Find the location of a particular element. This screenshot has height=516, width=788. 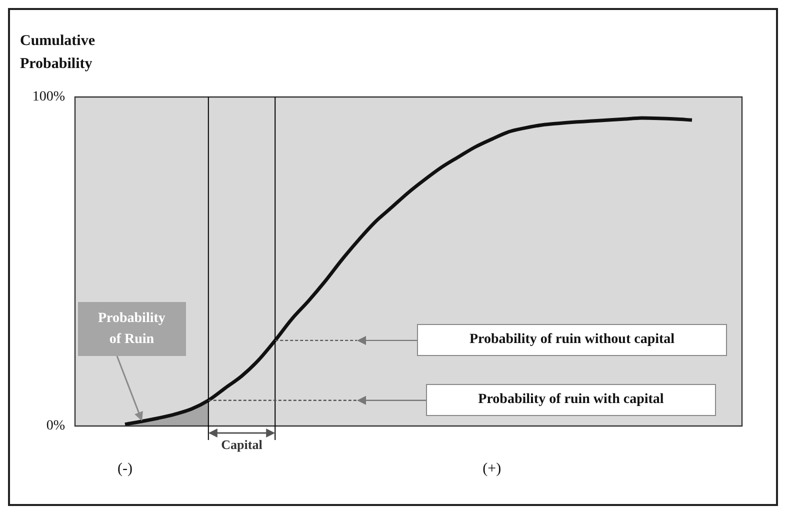

annotation: Probability of ruin without capital is located at coordinates (572, 340).